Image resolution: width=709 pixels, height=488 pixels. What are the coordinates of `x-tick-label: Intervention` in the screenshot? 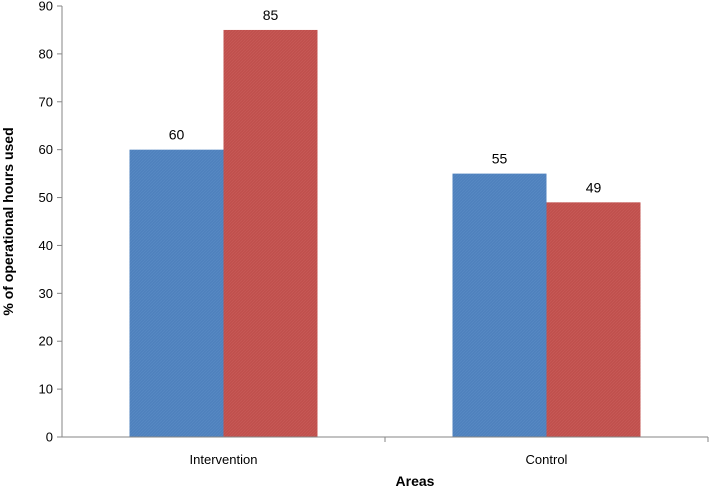 It's located at (224, 459).